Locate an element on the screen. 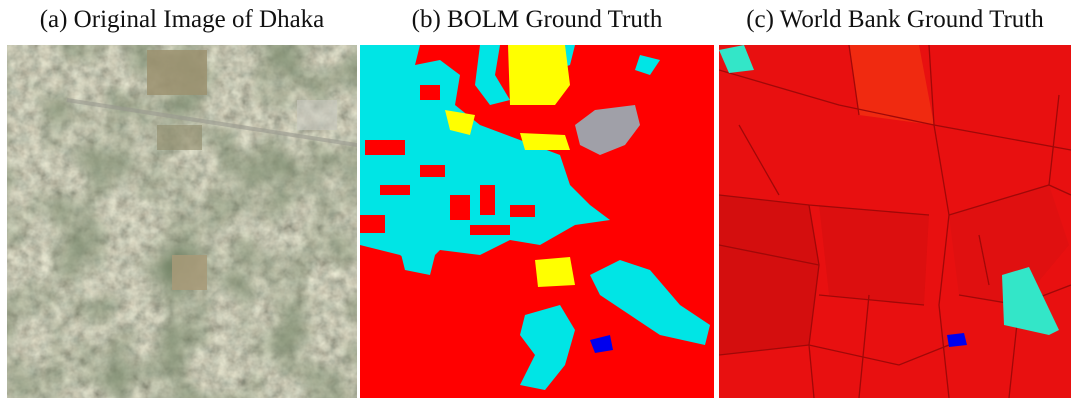  caption-b: (b) BOLM Ground Truth is located at coordinates (537, 19).